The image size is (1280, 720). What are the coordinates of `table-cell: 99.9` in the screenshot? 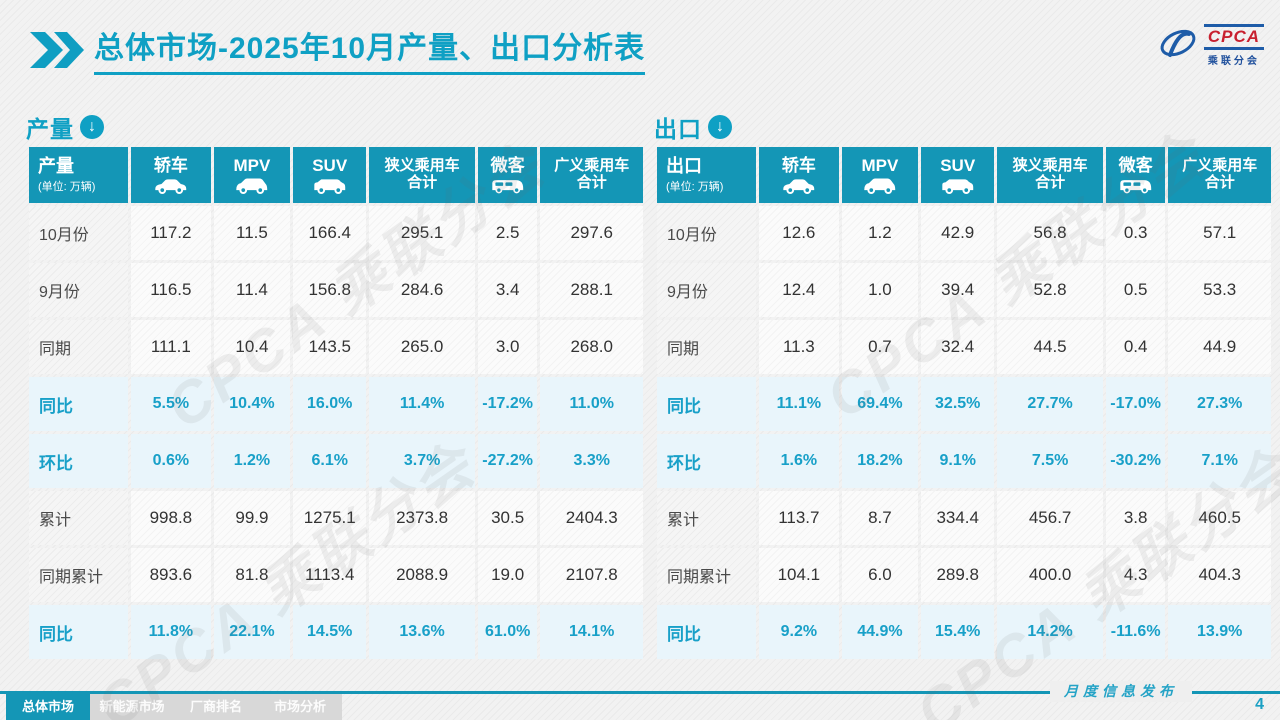 It's located at (252, 518).